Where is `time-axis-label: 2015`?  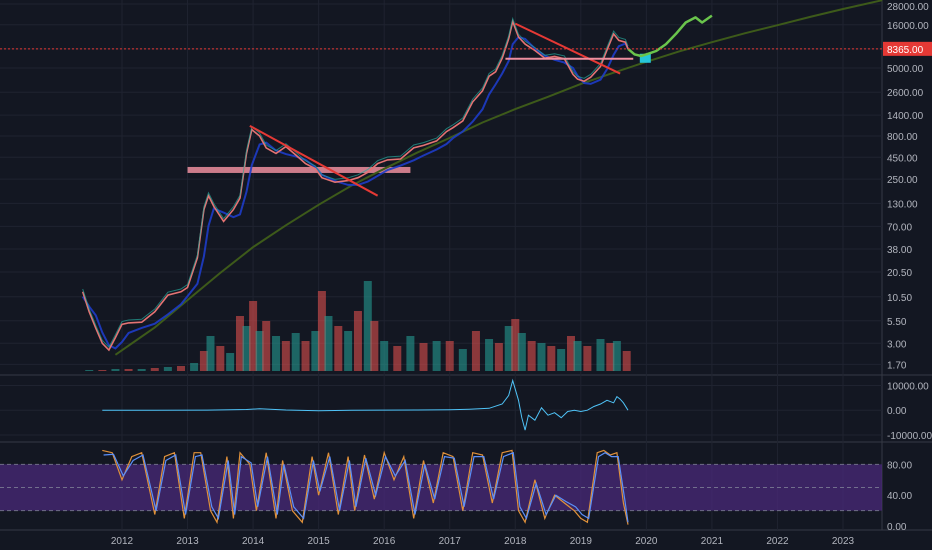 time-axis-label: 2015 is located at coordinates (319, 541).